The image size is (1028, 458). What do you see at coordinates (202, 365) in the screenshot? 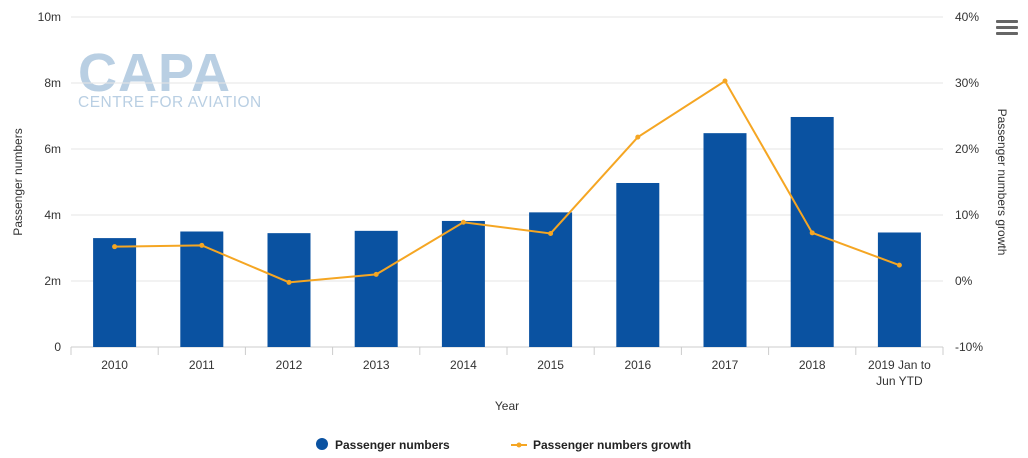
I see `x-tick-label: 2011` at bounding box center [202, 365].